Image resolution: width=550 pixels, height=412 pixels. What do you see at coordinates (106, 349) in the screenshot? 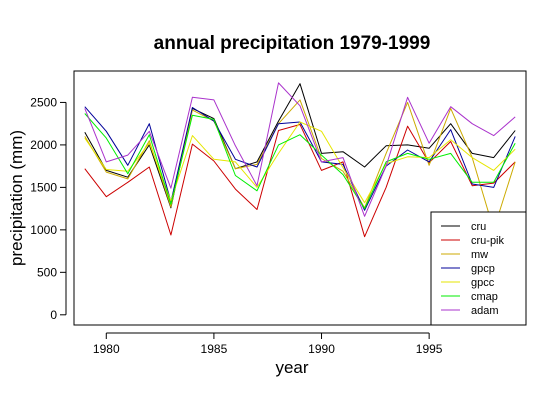
I see `x-tick-label: 1980` at bounding box center [106, 349].